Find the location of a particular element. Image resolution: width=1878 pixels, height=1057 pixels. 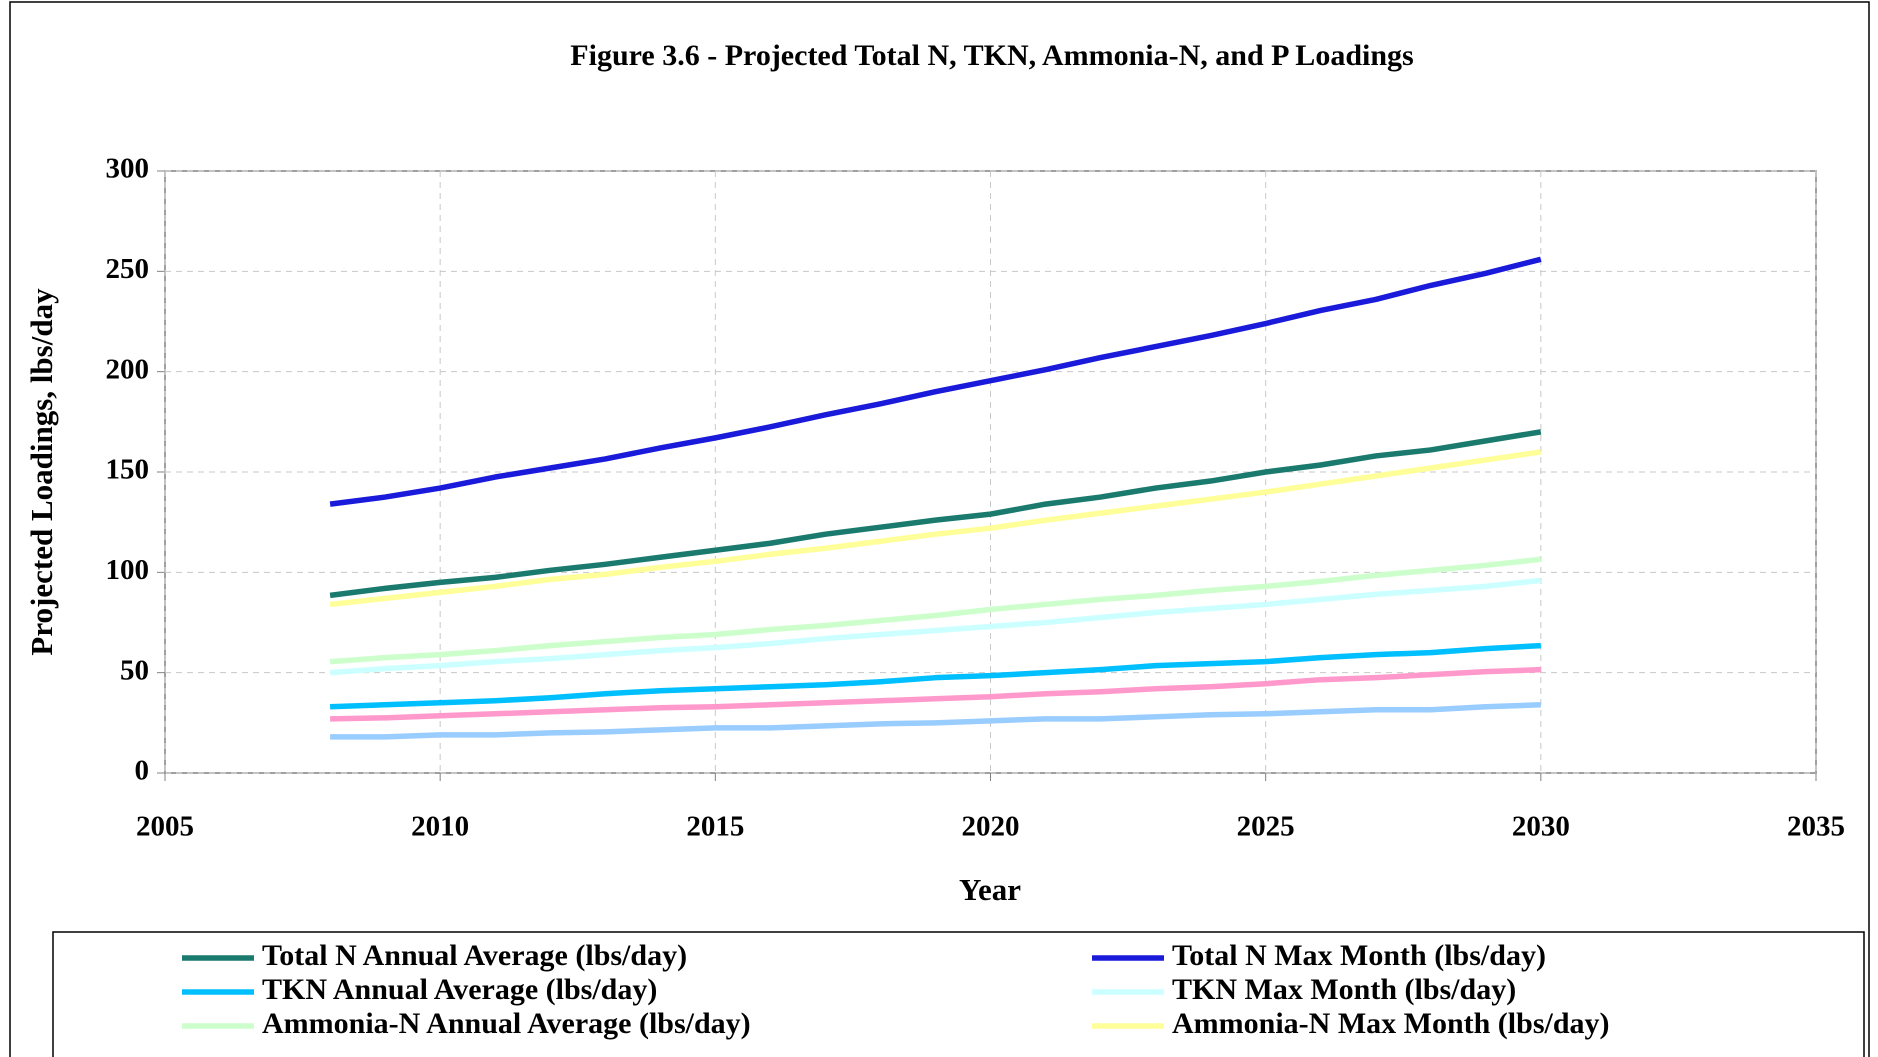

y-tick-label: 200 is located at coordinates (128, 369).